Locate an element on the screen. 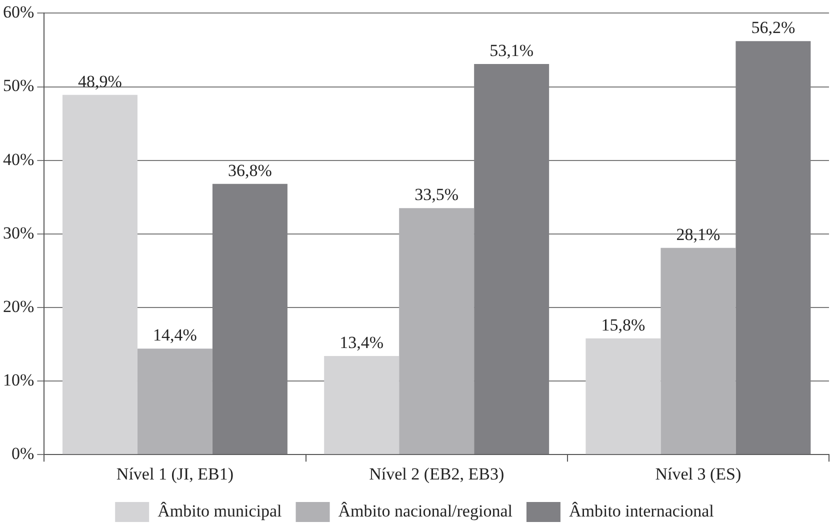 The width and height of the screenshot is (831, 532). data-label: 36,8% is located at coordinates (250, 170).